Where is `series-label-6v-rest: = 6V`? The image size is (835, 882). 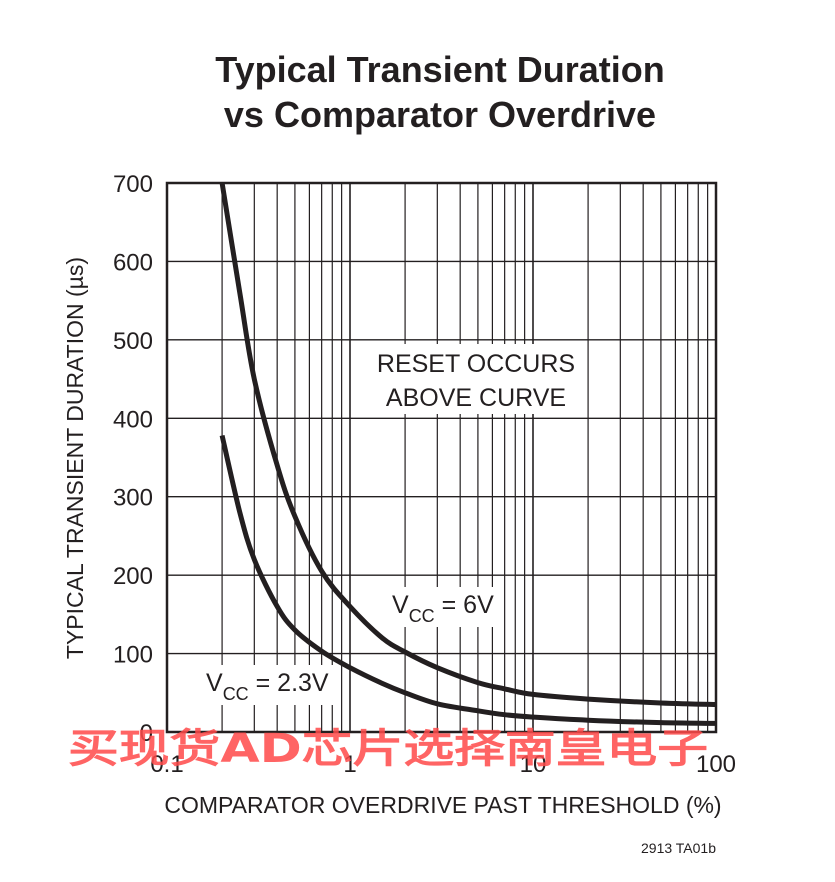
series-label-6v-rest: = 6V is located at coordinates (464, 605).